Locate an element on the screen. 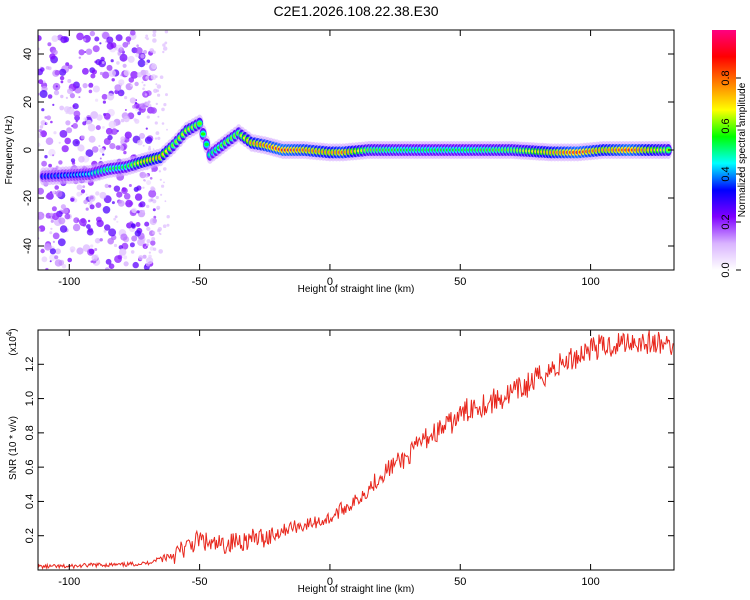 The width and height of the screenshot is (750, 600). snr-y-tick-label: 0.8 is located at coordinates (30, 432).